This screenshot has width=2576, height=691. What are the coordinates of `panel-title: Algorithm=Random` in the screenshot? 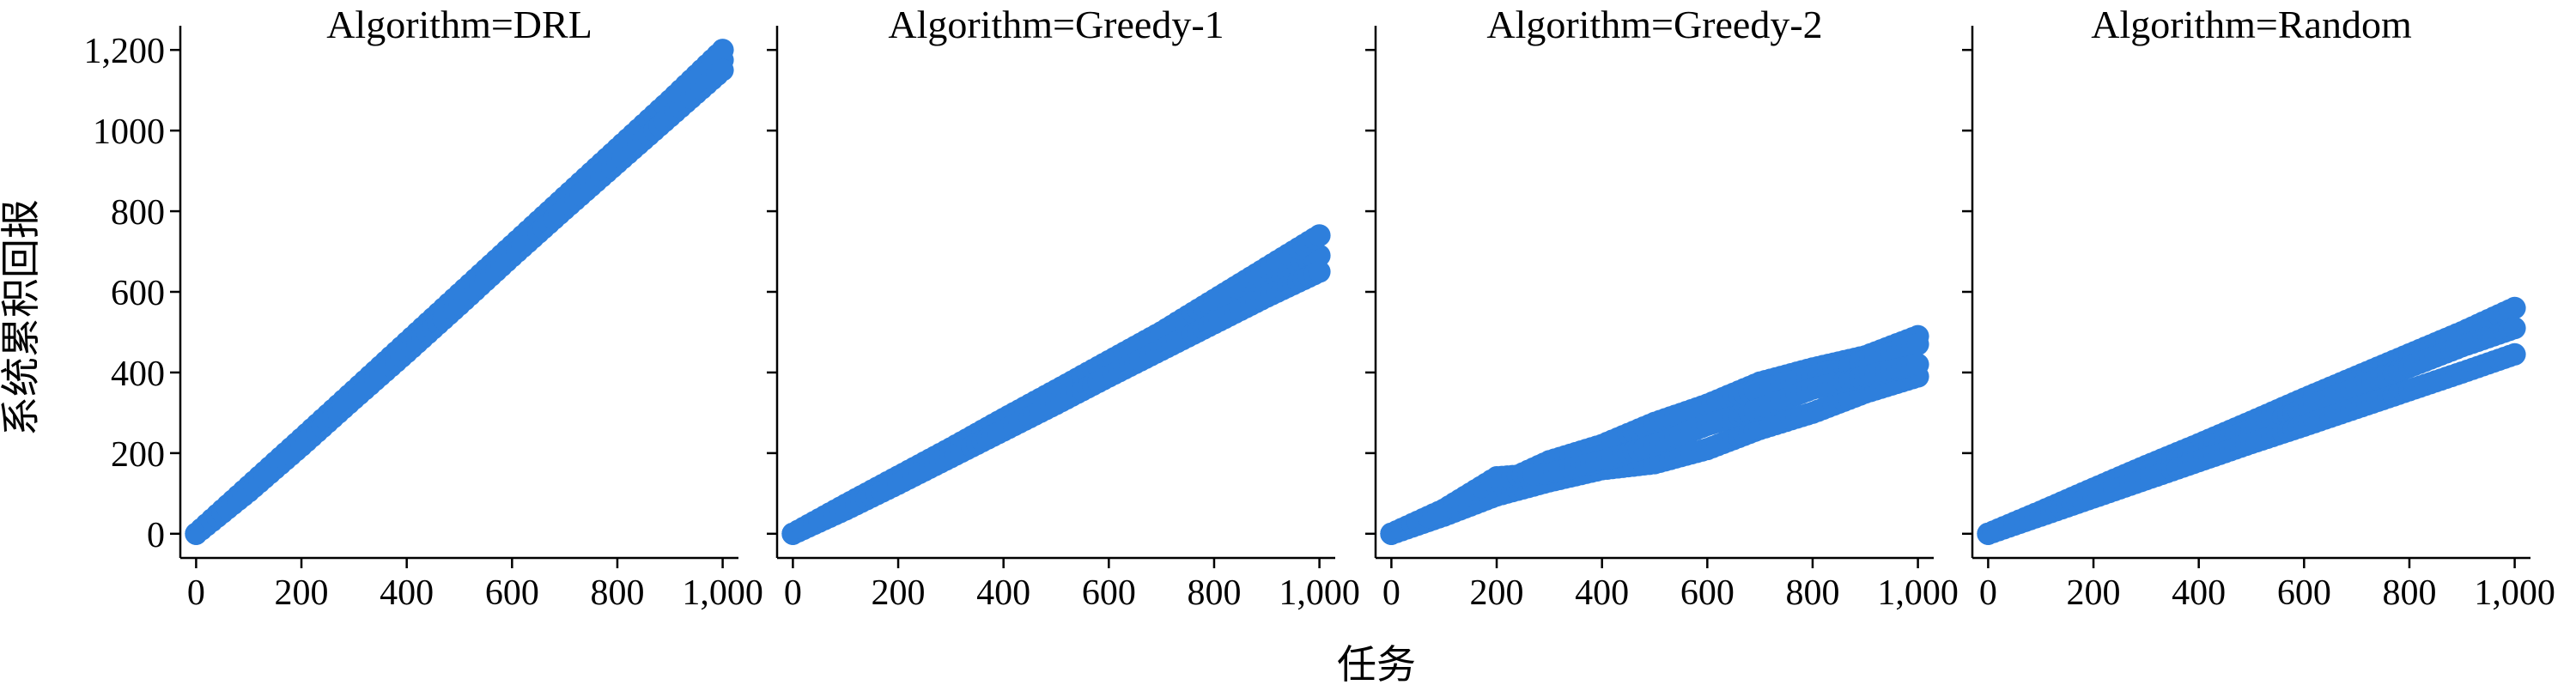 It's located at (2251, 24).